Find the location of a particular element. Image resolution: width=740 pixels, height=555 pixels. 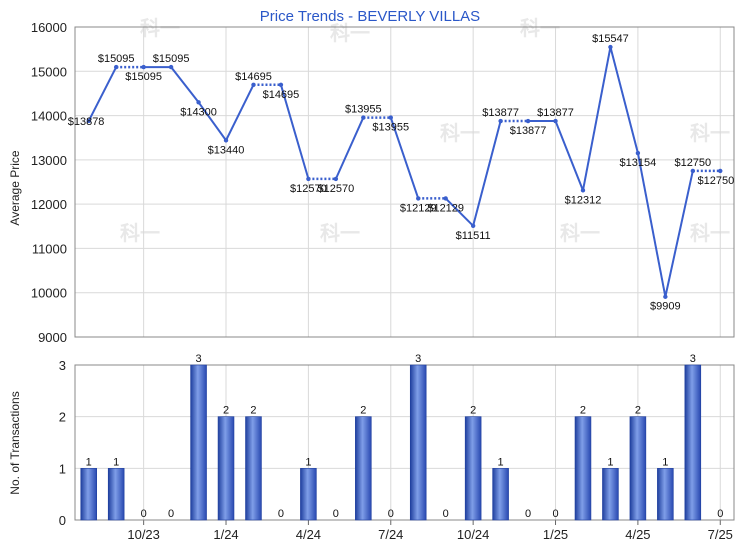

price-data-label: $12570 is located at coordinates (335, 189).